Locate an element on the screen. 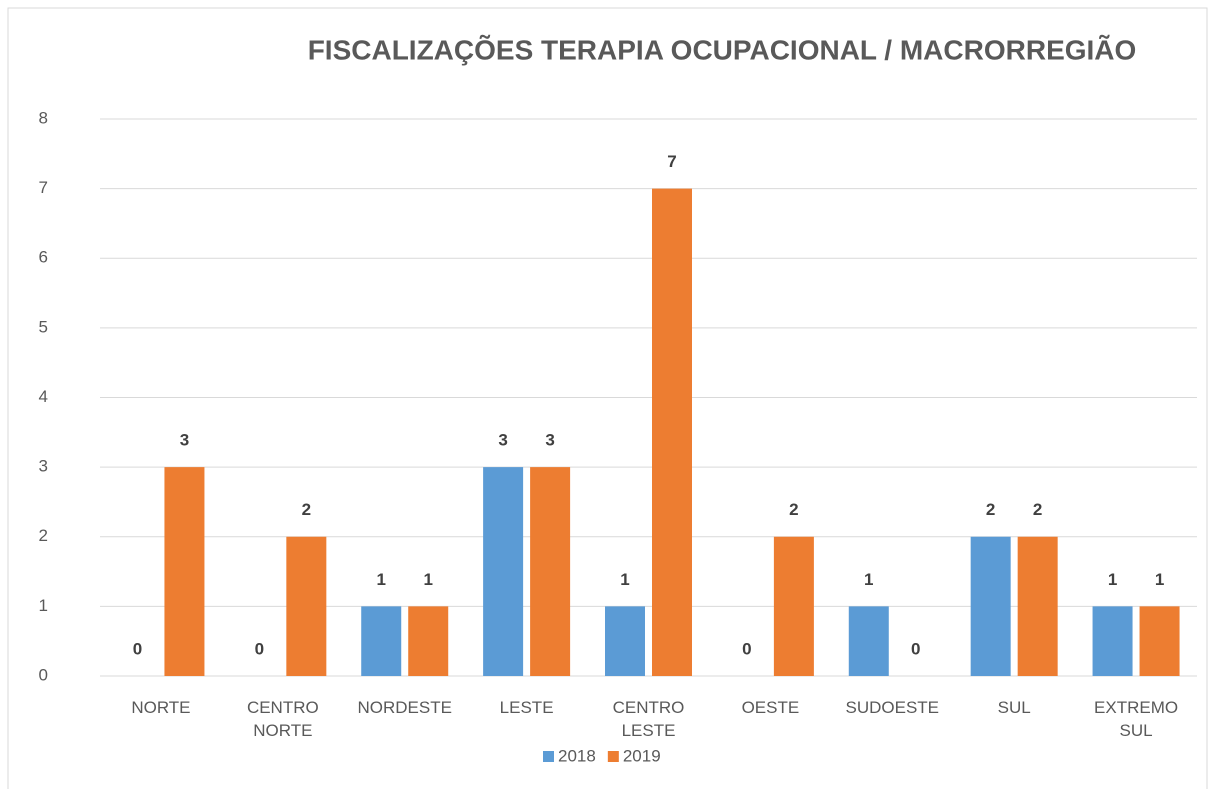 This screenshot has height=789, width=1208. y-tick-label: 3 is located at coordinates (43, 466).